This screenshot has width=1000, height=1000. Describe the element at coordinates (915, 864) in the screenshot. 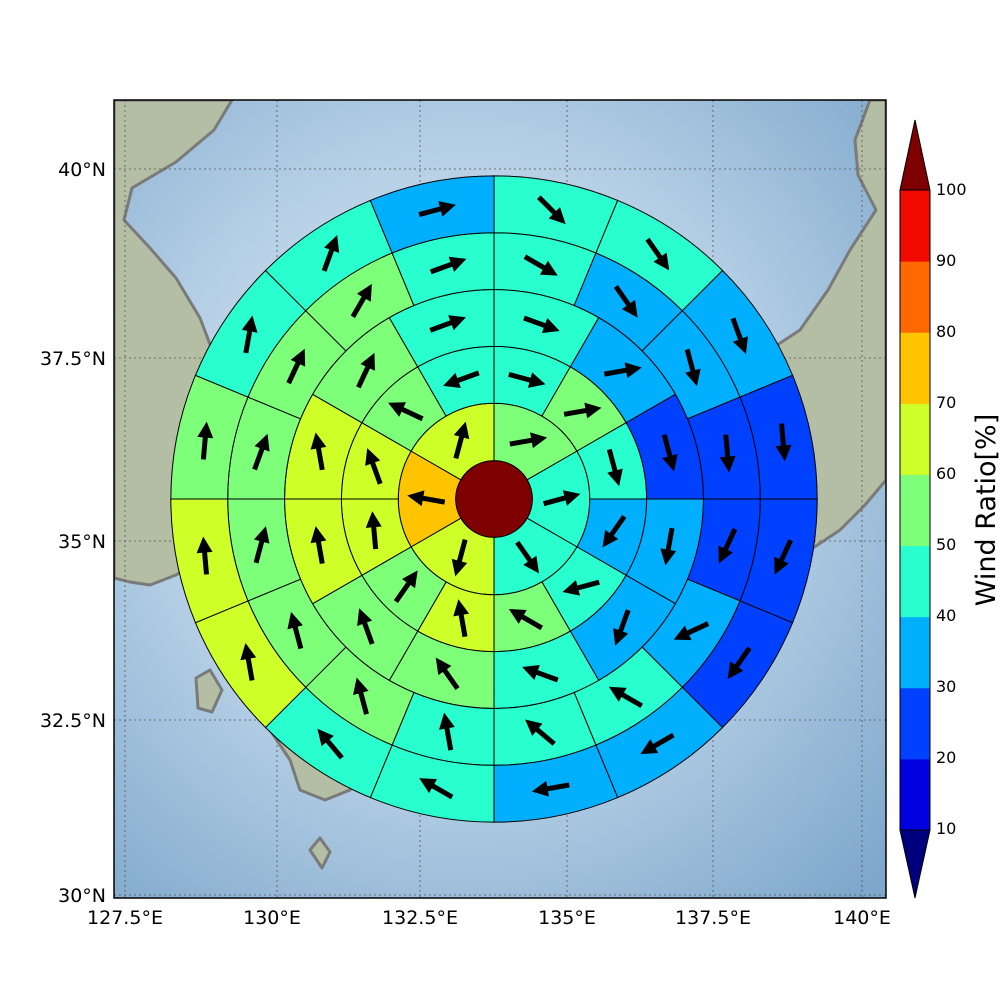

I see `colorbar-under-triangle` at that location.